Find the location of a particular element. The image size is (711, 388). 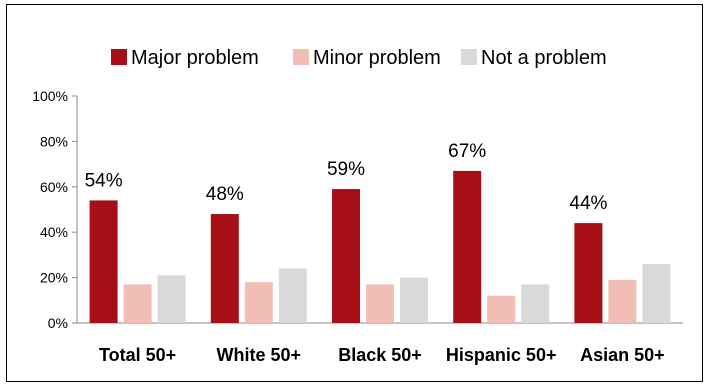

legend-label-1: Minor problem is located at coordinates (377, 58).